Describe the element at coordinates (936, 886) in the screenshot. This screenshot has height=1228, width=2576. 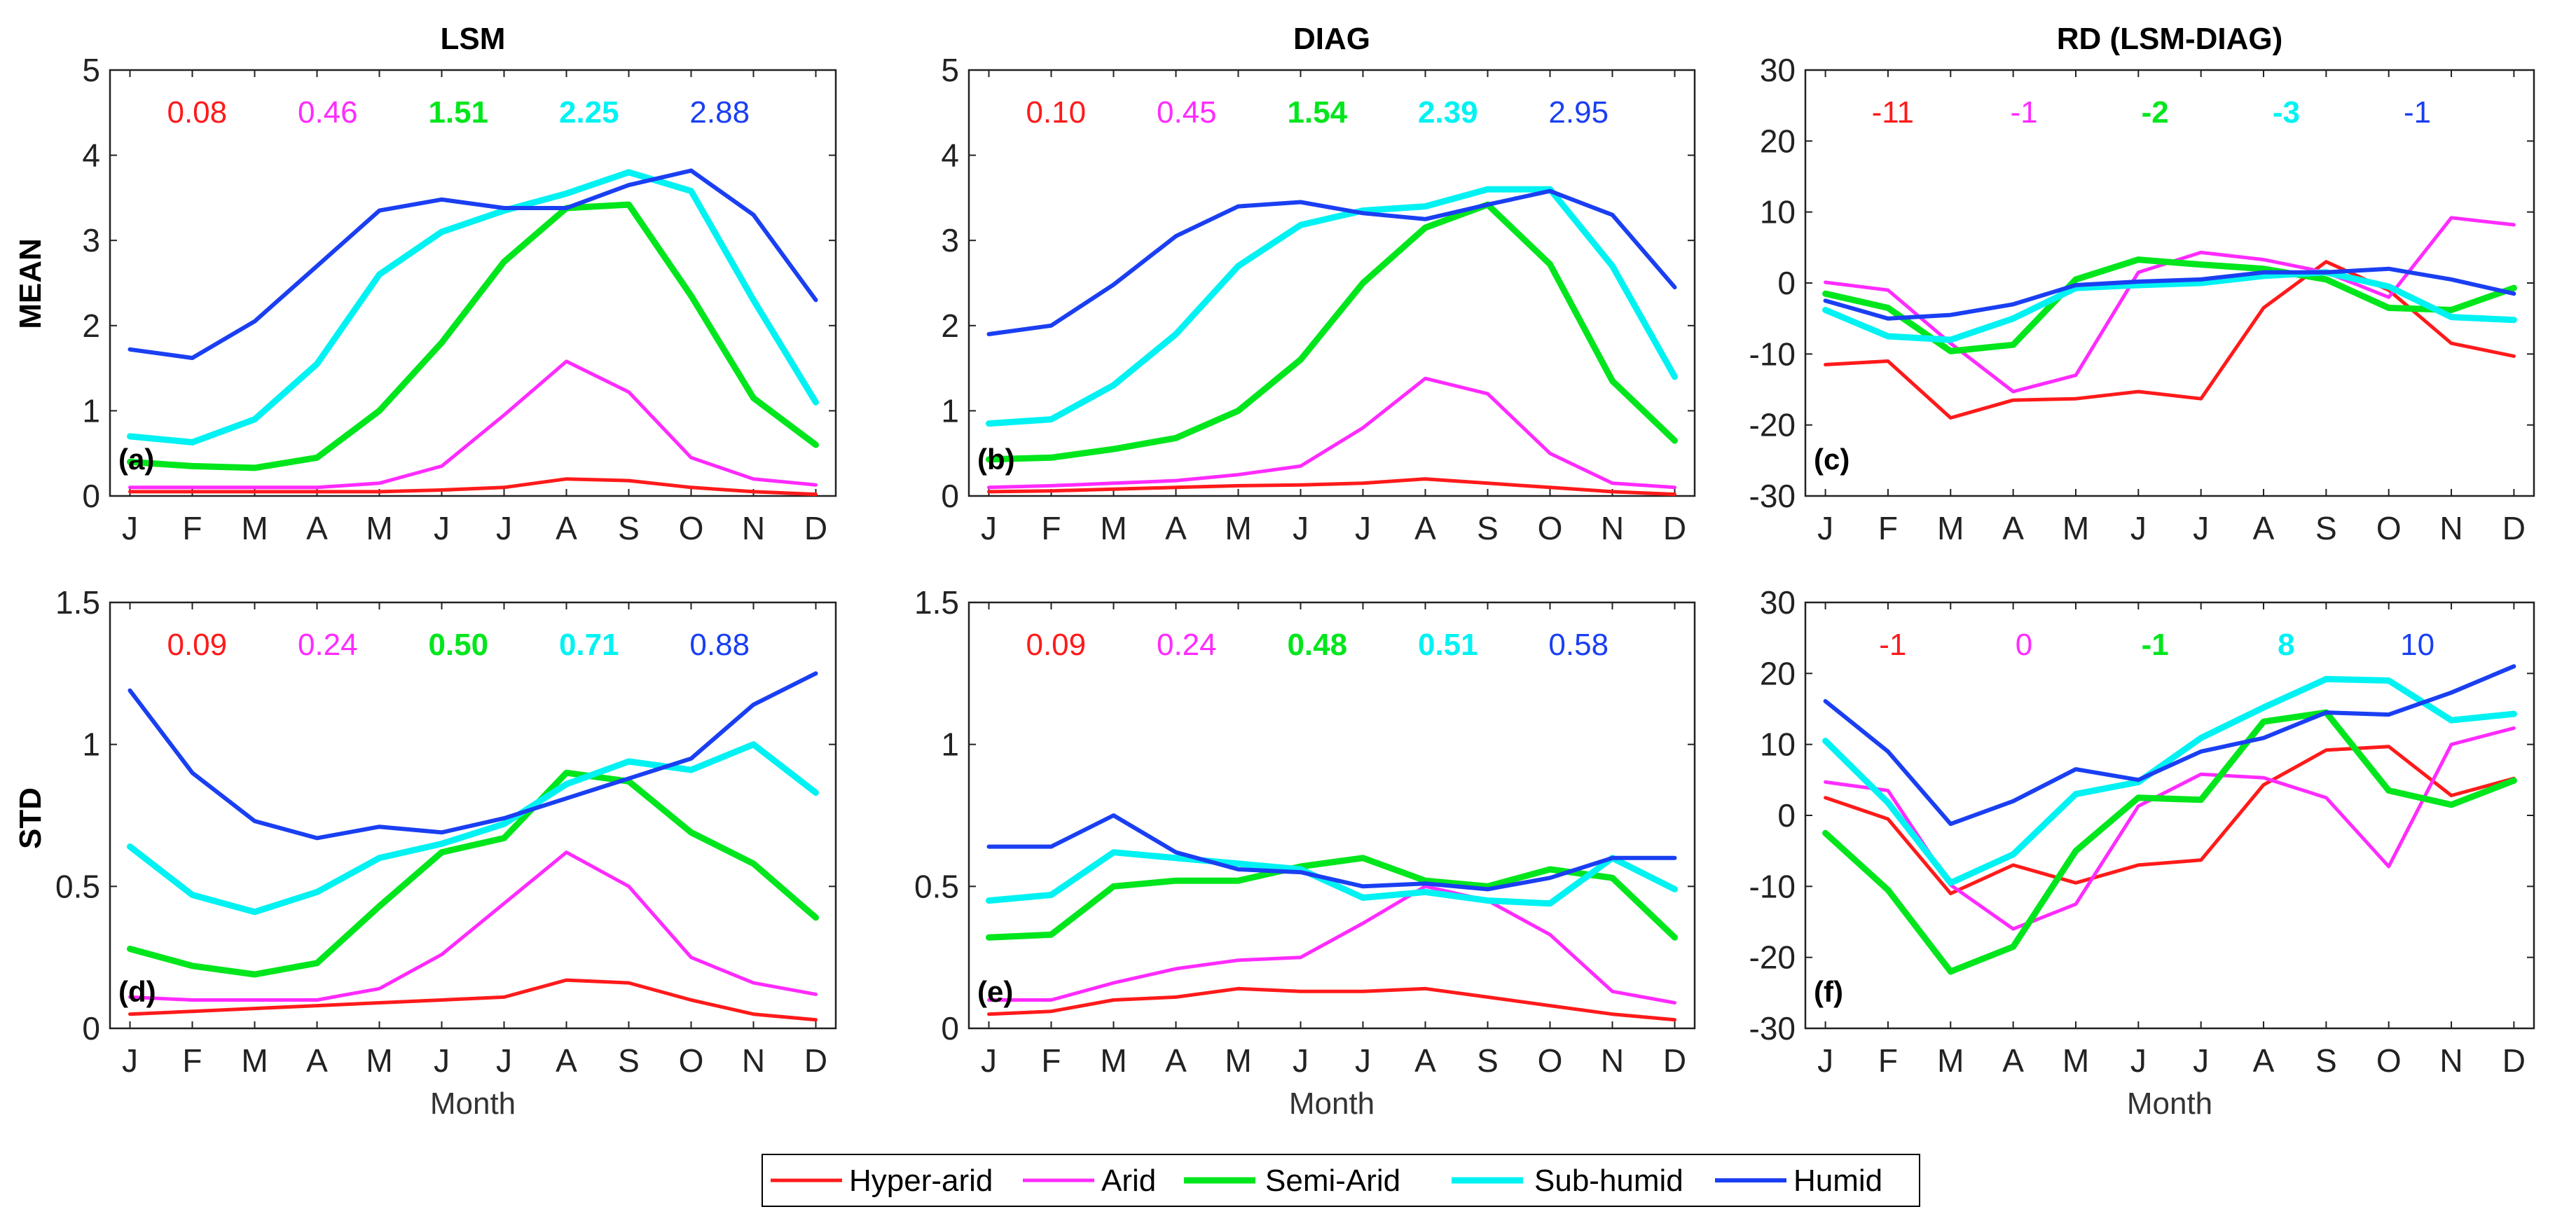
I see `y-tick-label: 0.5` at that location.